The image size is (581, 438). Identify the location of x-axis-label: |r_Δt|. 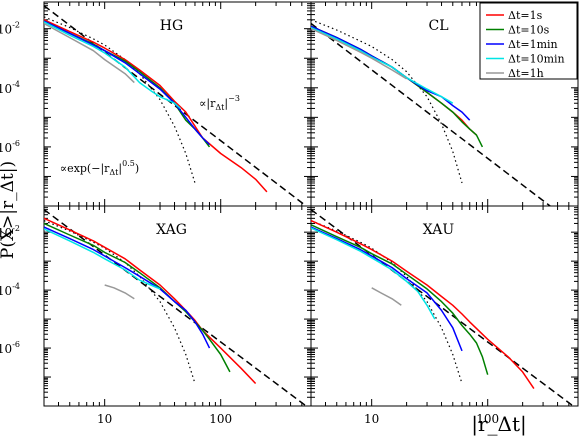
(499, 424).